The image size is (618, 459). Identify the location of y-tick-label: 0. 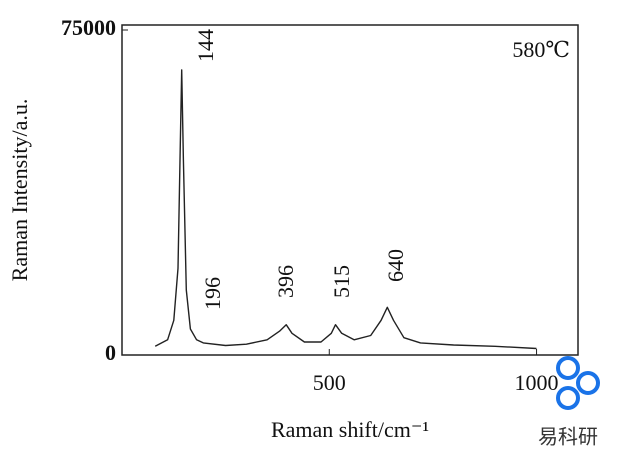
(110, 352).